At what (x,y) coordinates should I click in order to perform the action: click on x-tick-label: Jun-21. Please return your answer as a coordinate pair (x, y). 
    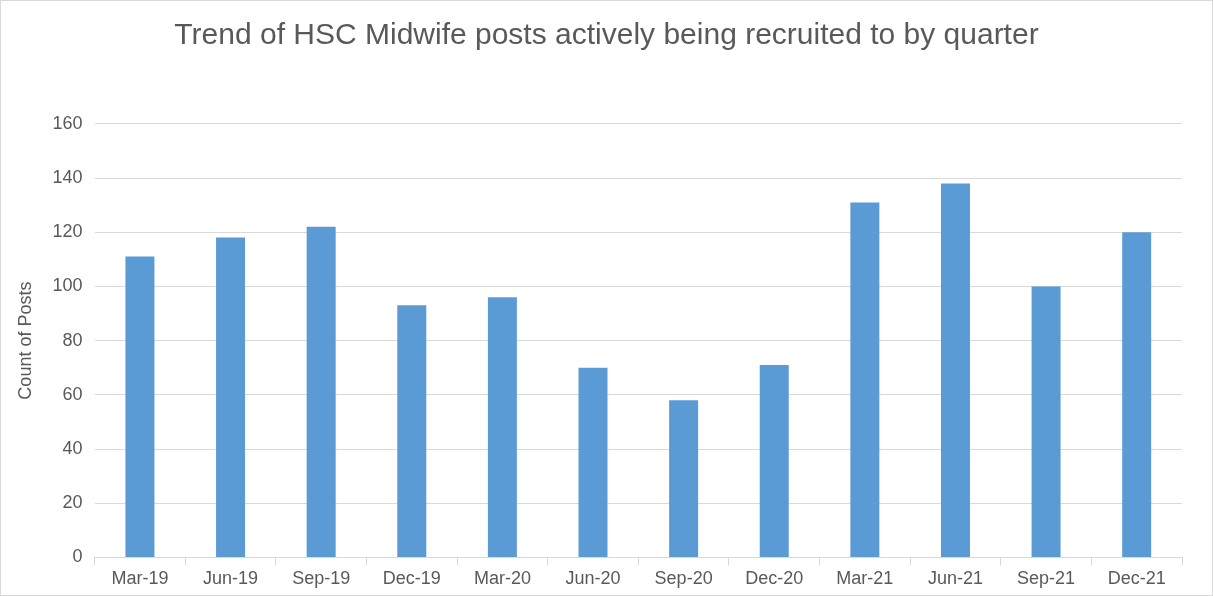
    Looking at the image, I should click on (955, 578).